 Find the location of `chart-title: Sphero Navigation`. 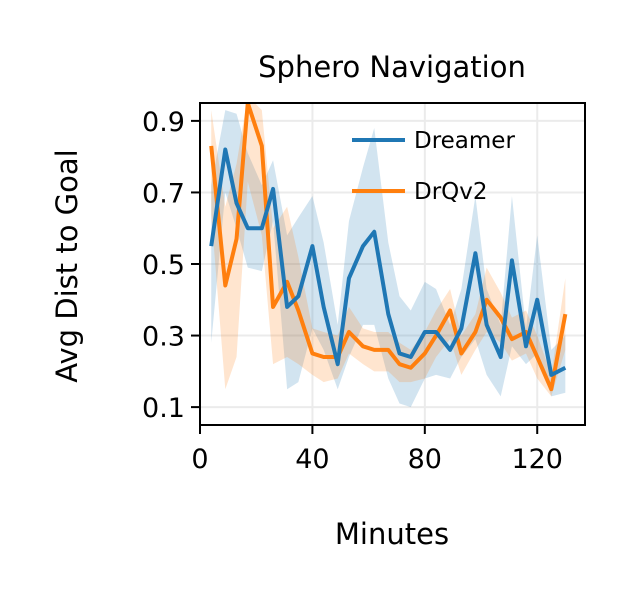

chart-title: Sphero Navigation is located at coordinates (392, 67).